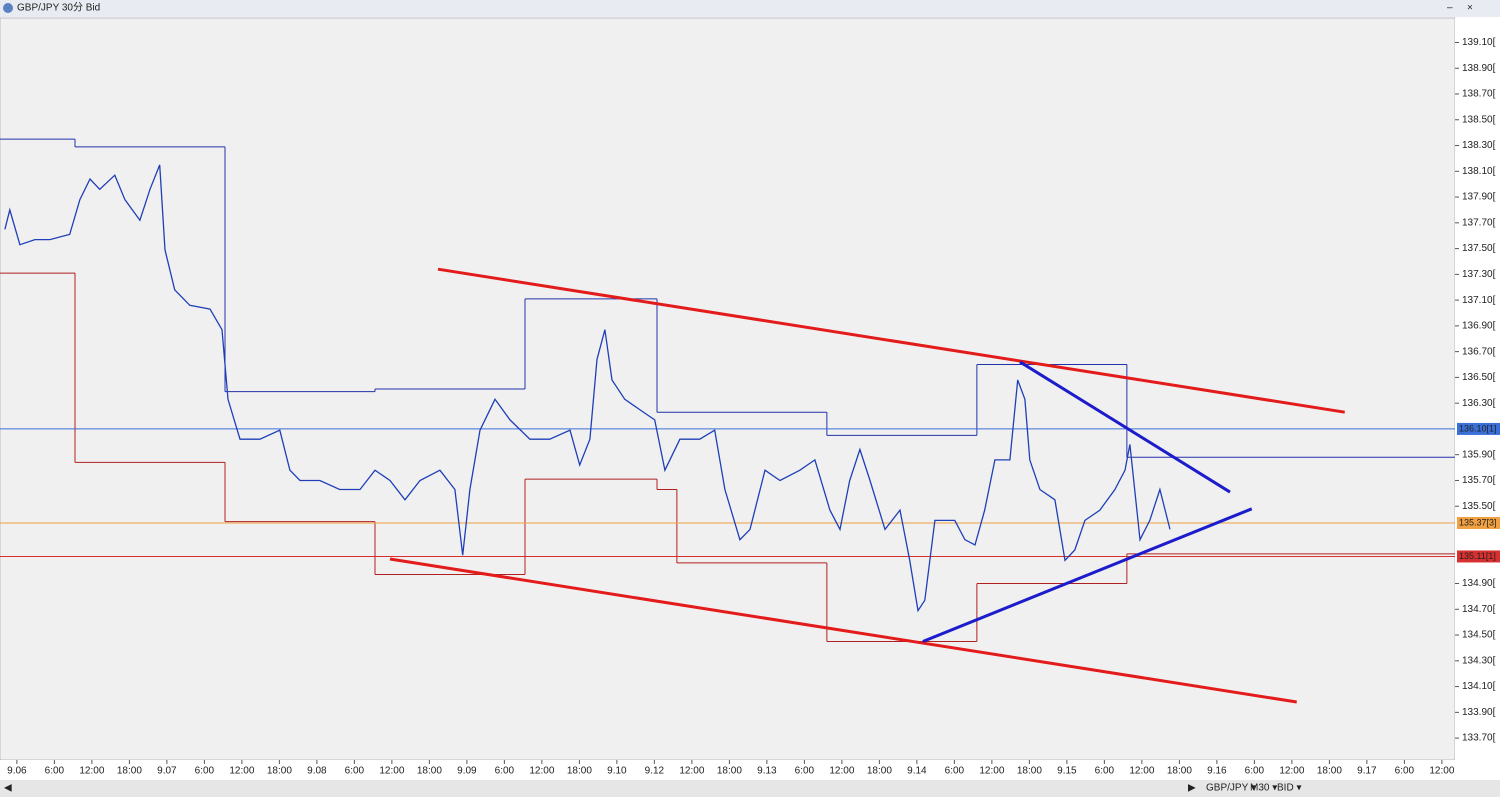 The height and width of the screenshot is (802, 1500). I want to click on x-tick-label: 9.15, so click(1067, 771).